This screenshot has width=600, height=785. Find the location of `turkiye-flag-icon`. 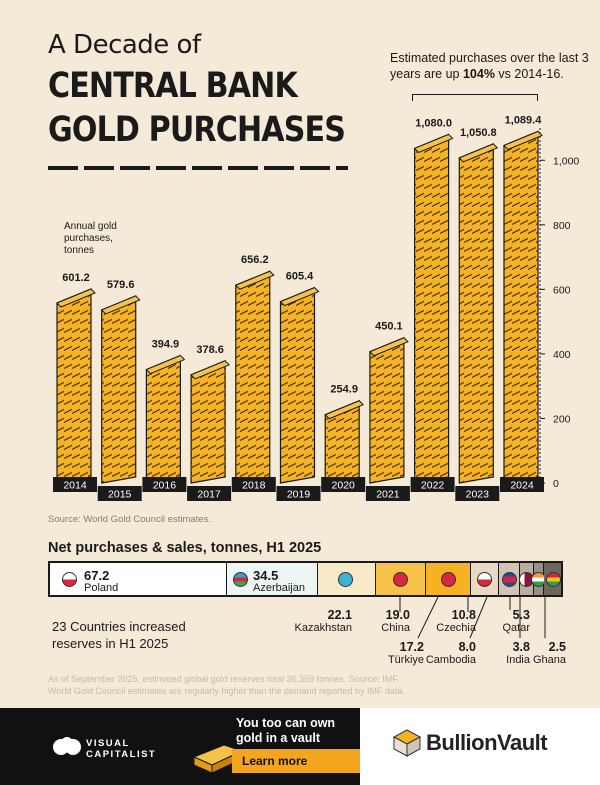

turkiye-flag-icon is located at coordinates (448, 579).